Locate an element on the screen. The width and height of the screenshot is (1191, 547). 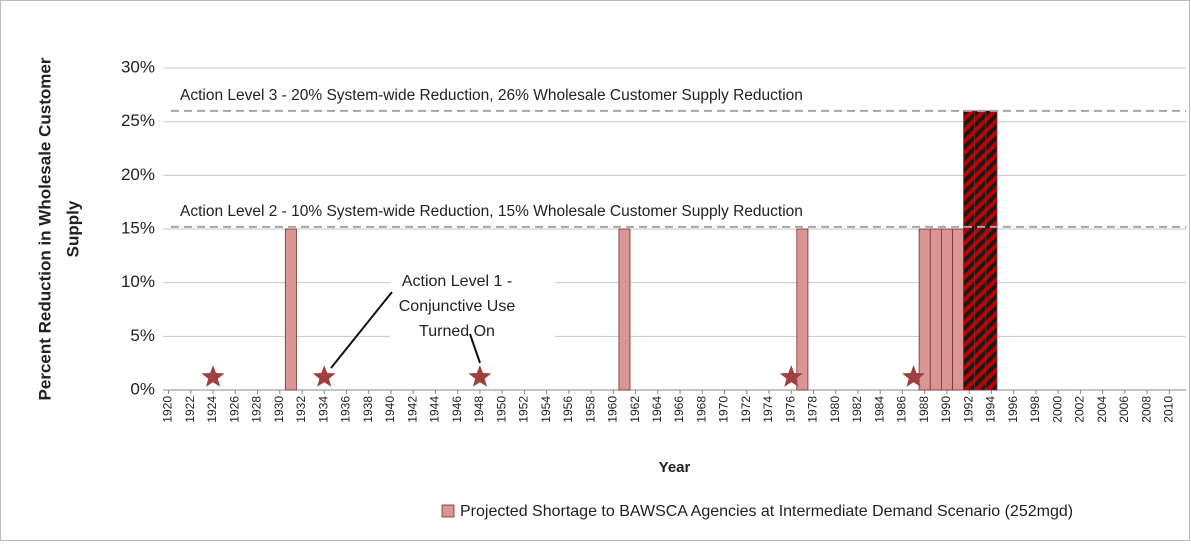
x-tick-label: 1960 is located at coordinates (613, 409).